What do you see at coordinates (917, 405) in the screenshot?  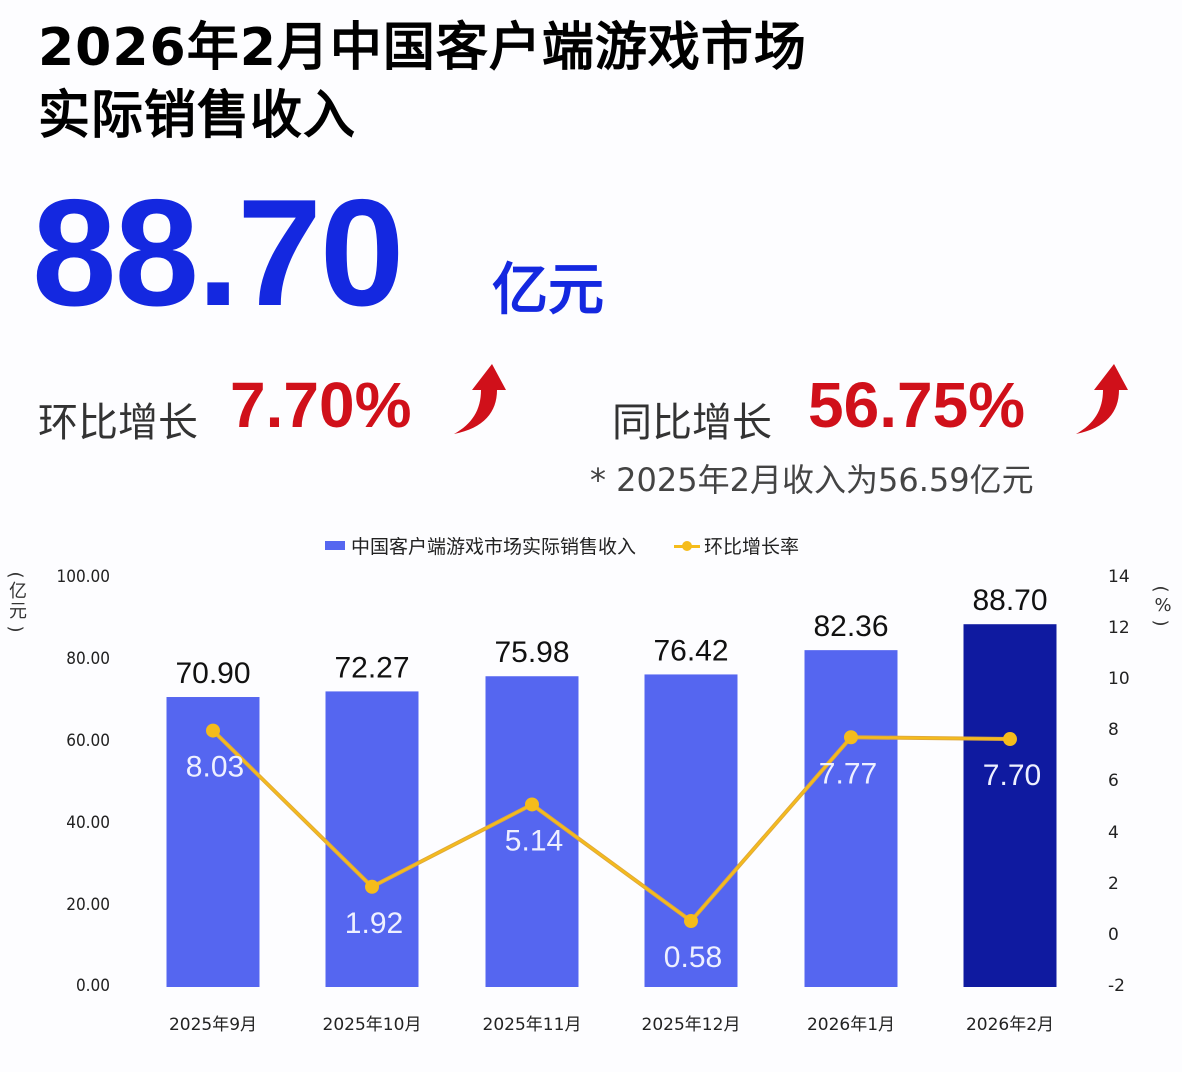 I see `yoy-value: 56.75%` at bounding box center [917, 405].